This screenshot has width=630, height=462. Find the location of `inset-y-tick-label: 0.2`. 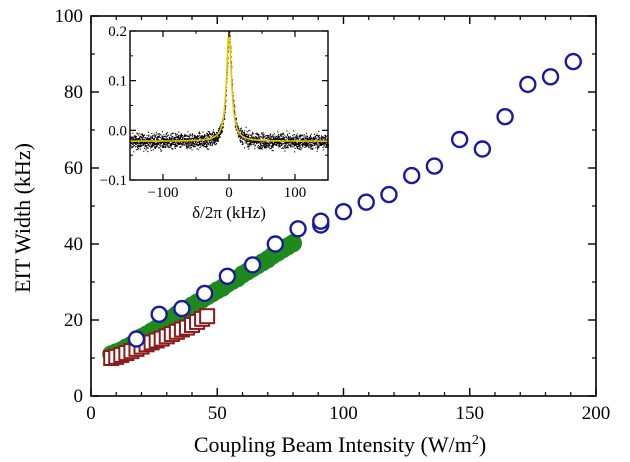

inset-y-tick-label: 0.2 is located at coordinates (117, 32).